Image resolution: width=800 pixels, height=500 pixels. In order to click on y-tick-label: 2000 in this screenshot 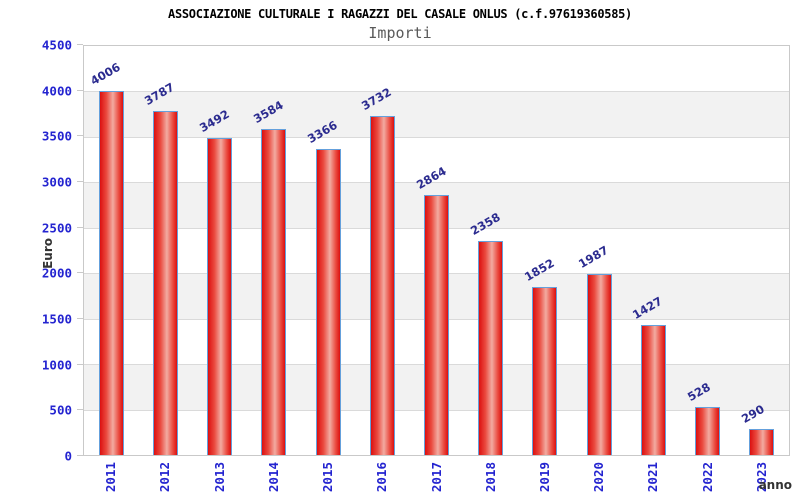, I will do `click(56, 273)`.